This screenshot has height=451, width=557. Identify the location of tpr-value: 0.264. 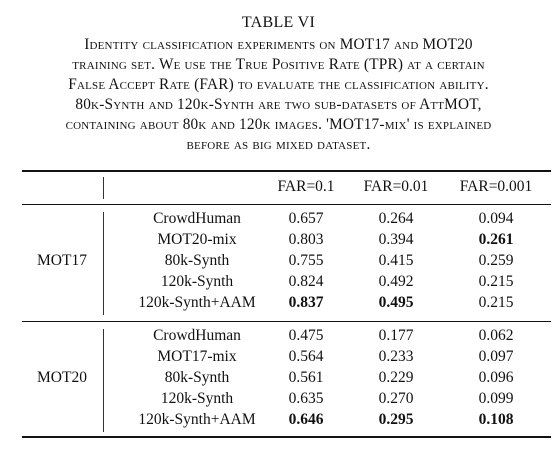
(396, 218).